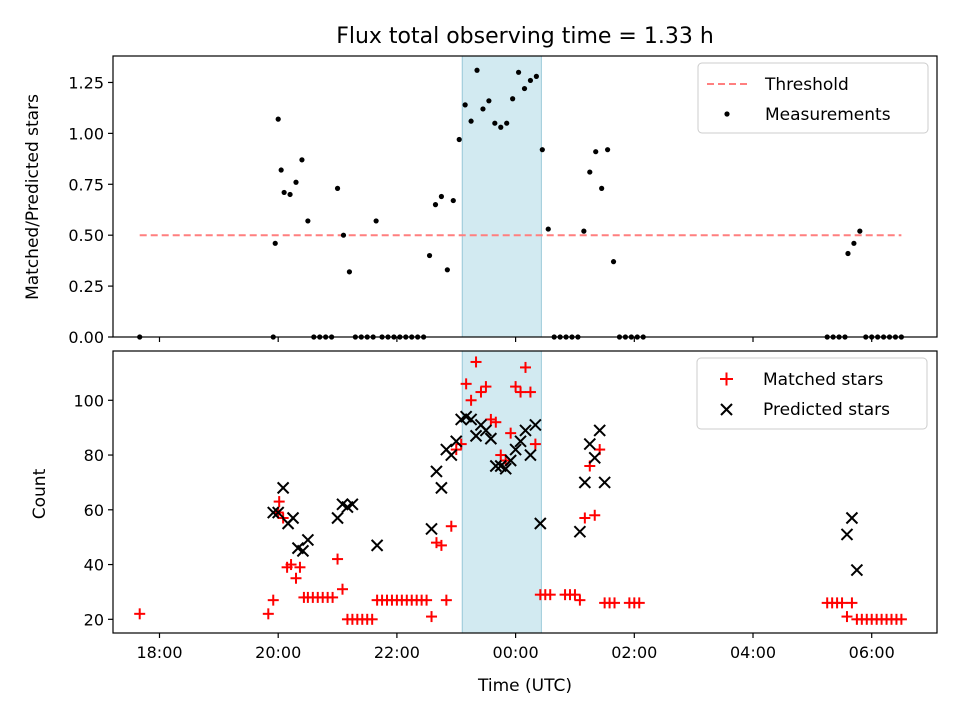  I want to click on legend-predicted-swatch, so click(726, 409).